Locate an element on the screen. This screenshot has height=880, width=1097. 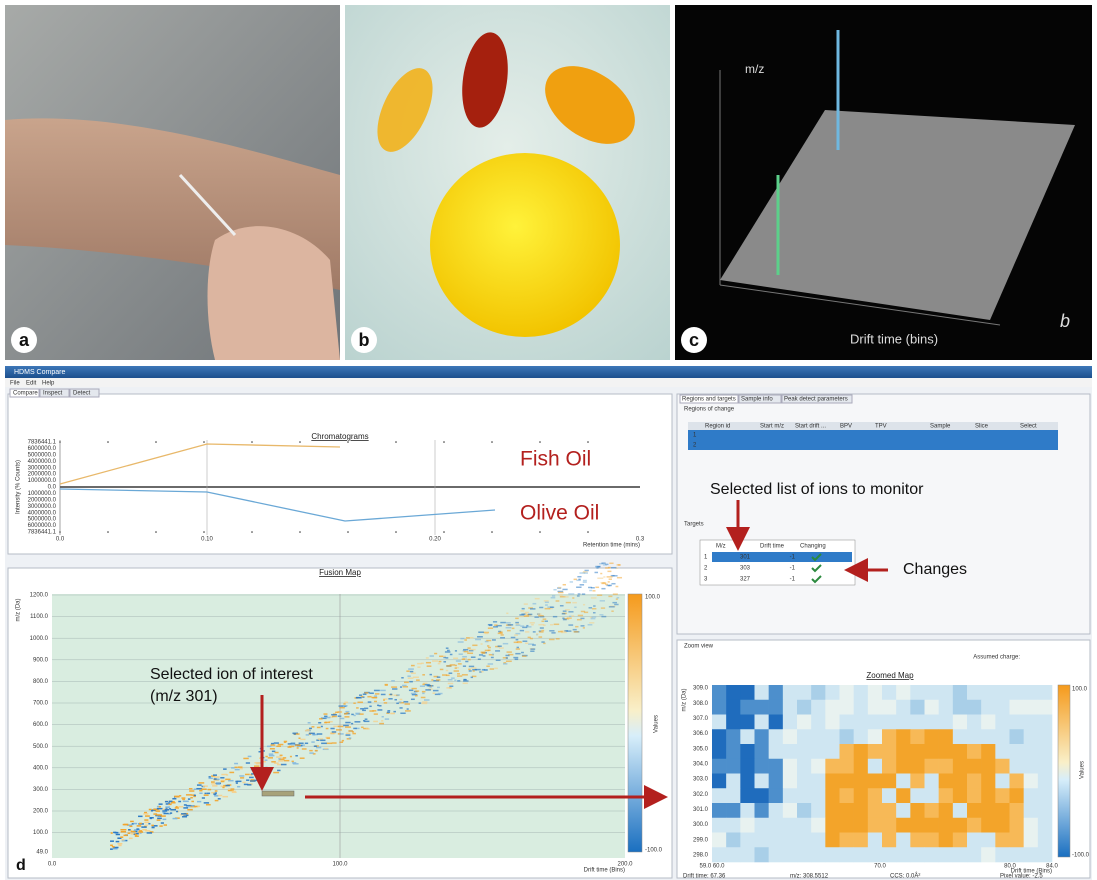
text: Drift time: 67.36 is located at coordinates (704, 877).